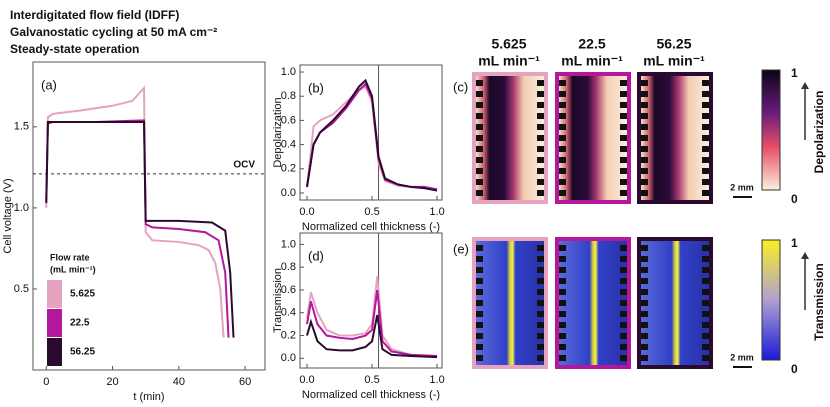 The height and width of the screenshot is (407, 830). I want to click on image, so click(593, 138).